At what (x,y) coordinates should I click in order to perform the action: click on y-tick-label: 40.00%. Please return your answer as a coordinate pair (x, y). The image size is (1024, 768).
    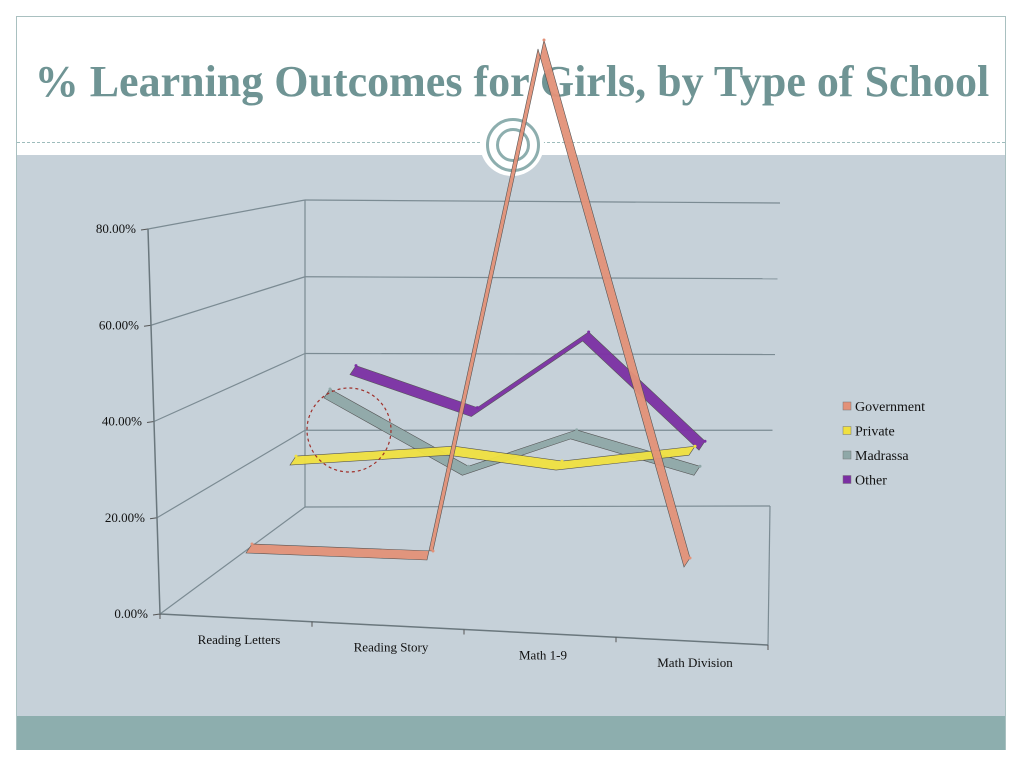
    Looking at the image, I should click on (122, 421).